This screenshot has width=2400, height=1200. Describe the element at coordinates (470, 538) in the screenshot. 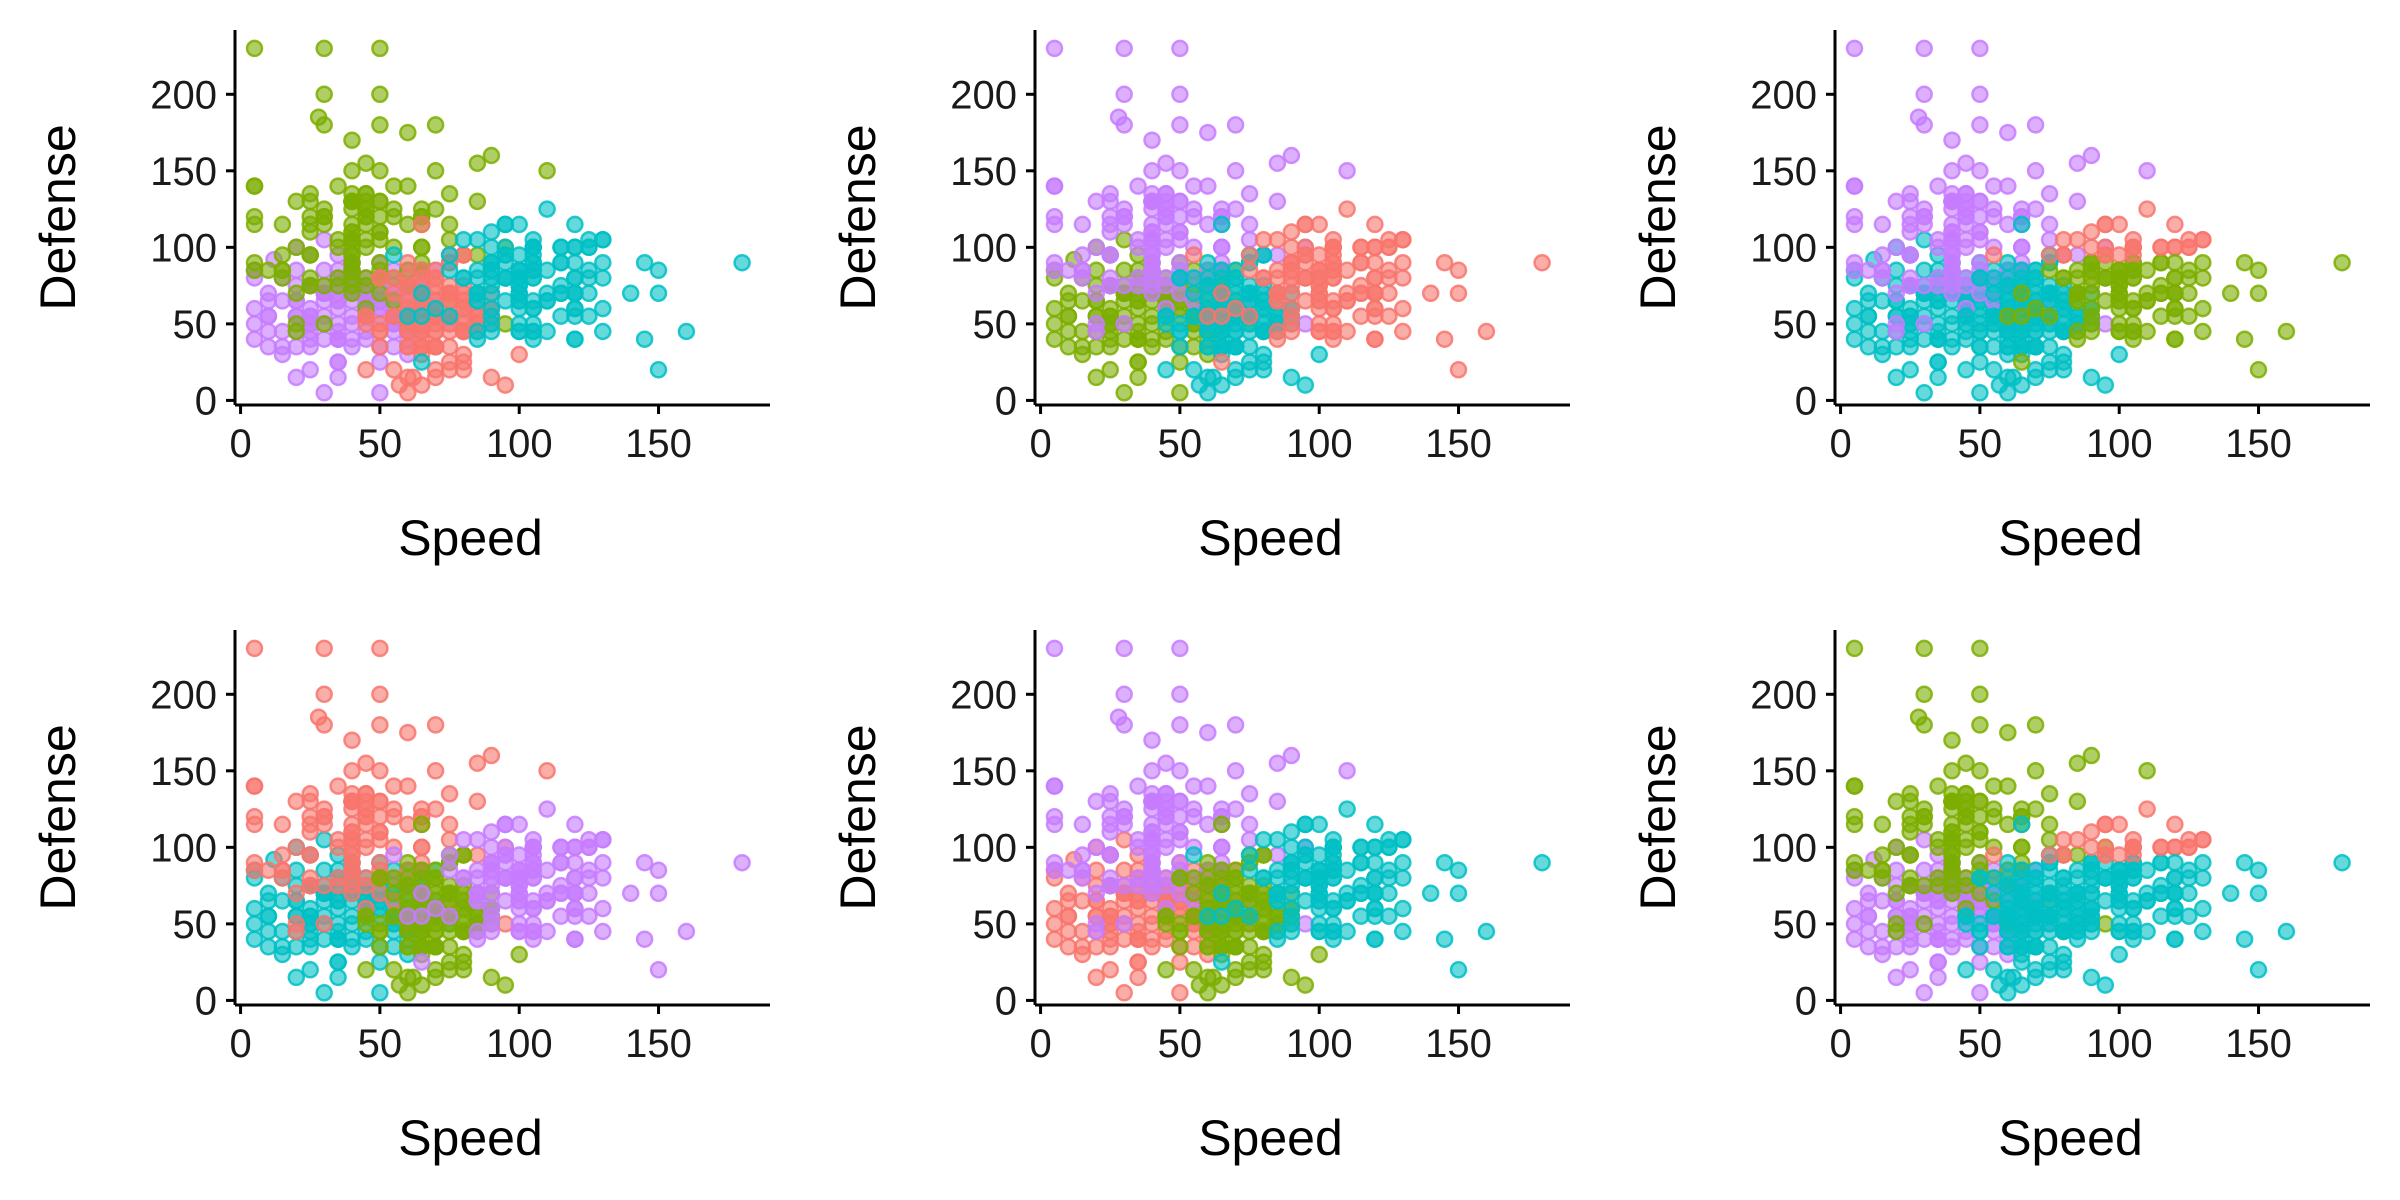

I see `x-axis-title: Speed` at that location.